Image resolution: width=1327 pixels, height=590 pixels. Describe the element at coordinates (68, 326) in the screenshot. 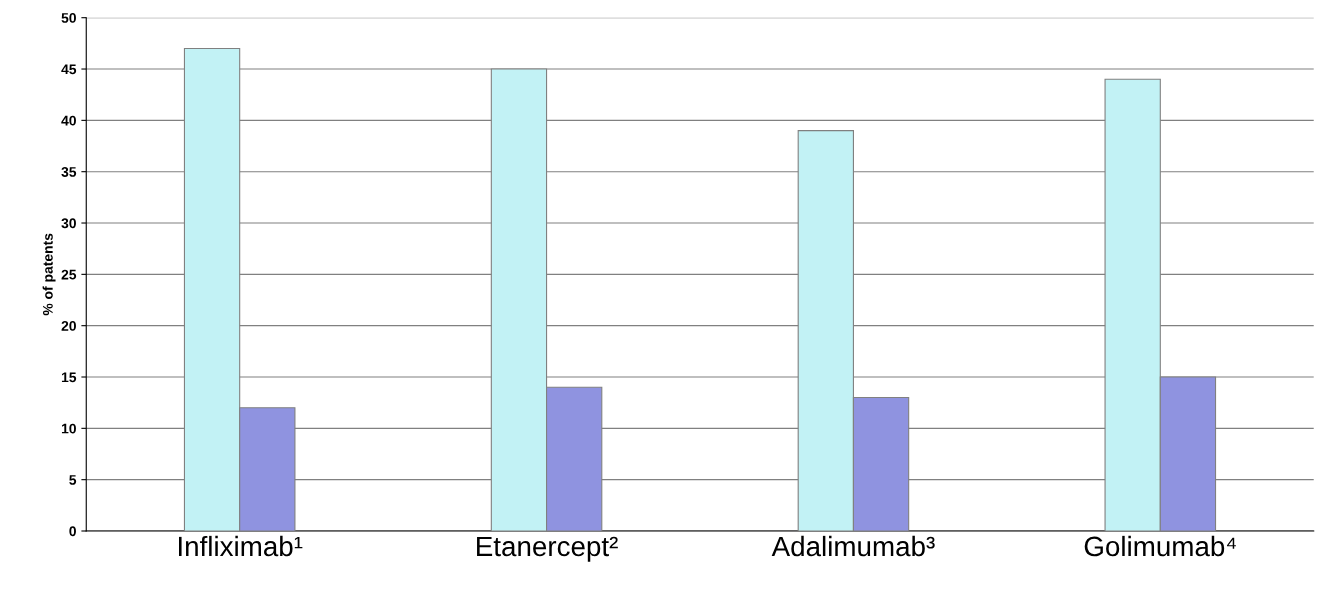

I see `y-tick-label: 20` at that location.